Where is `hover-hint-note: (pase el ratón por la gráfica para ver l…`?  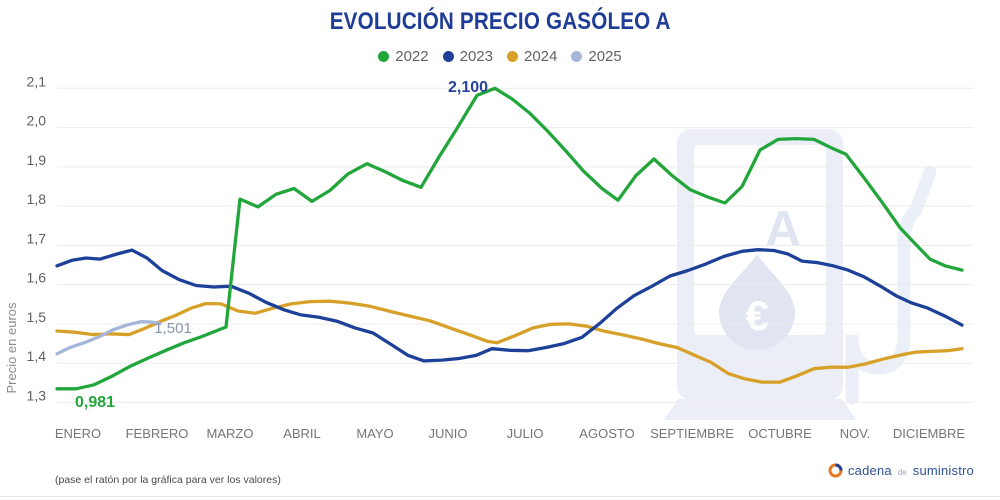 hover-hint-note: (pase el ratón por la gráfica para ver l… is located at coordinates (168, 480).